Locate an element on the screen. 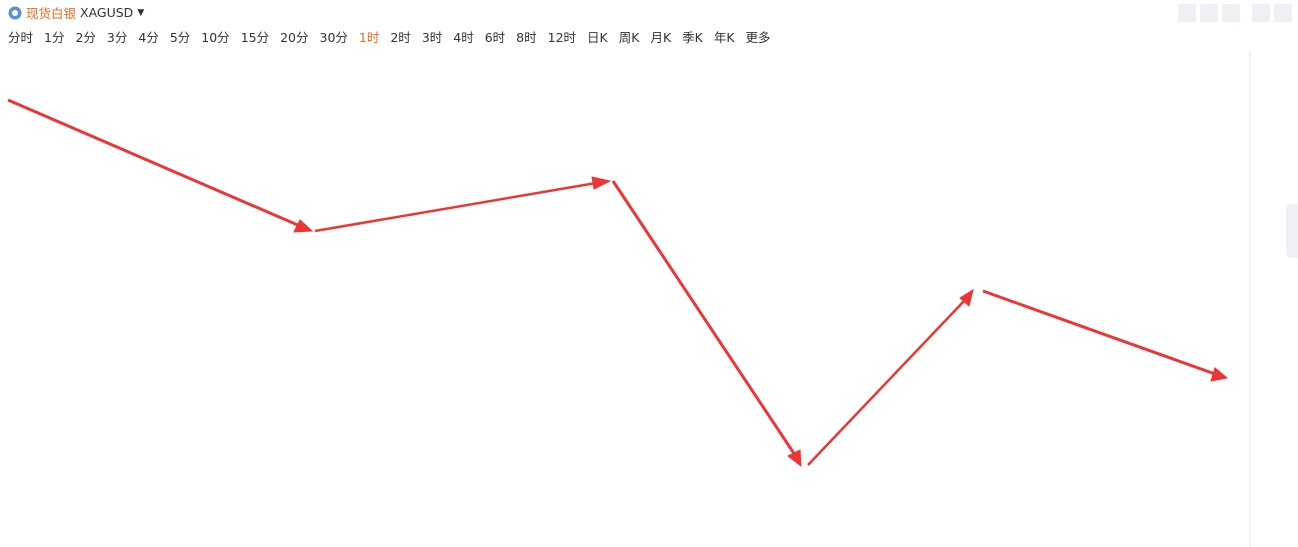 The width and height of the screenshot is (1298, 547). interval-tab: 8时 is located at coordinates (526, 37).